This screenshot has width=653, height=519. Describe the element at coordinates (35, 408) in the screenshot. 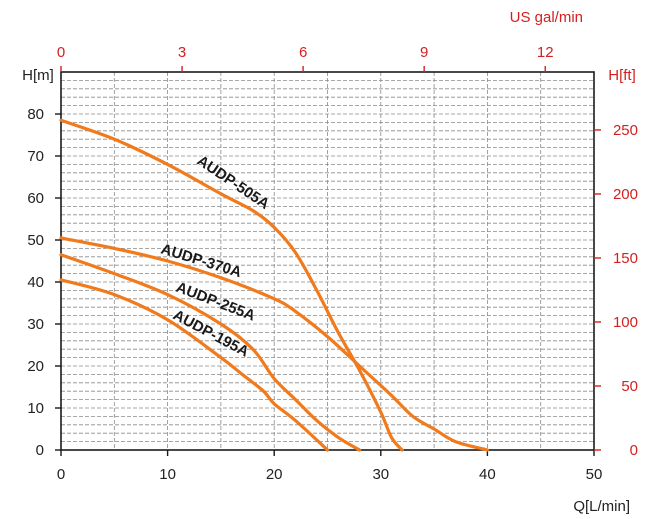

I see `left-tick-label: 10` at that location.